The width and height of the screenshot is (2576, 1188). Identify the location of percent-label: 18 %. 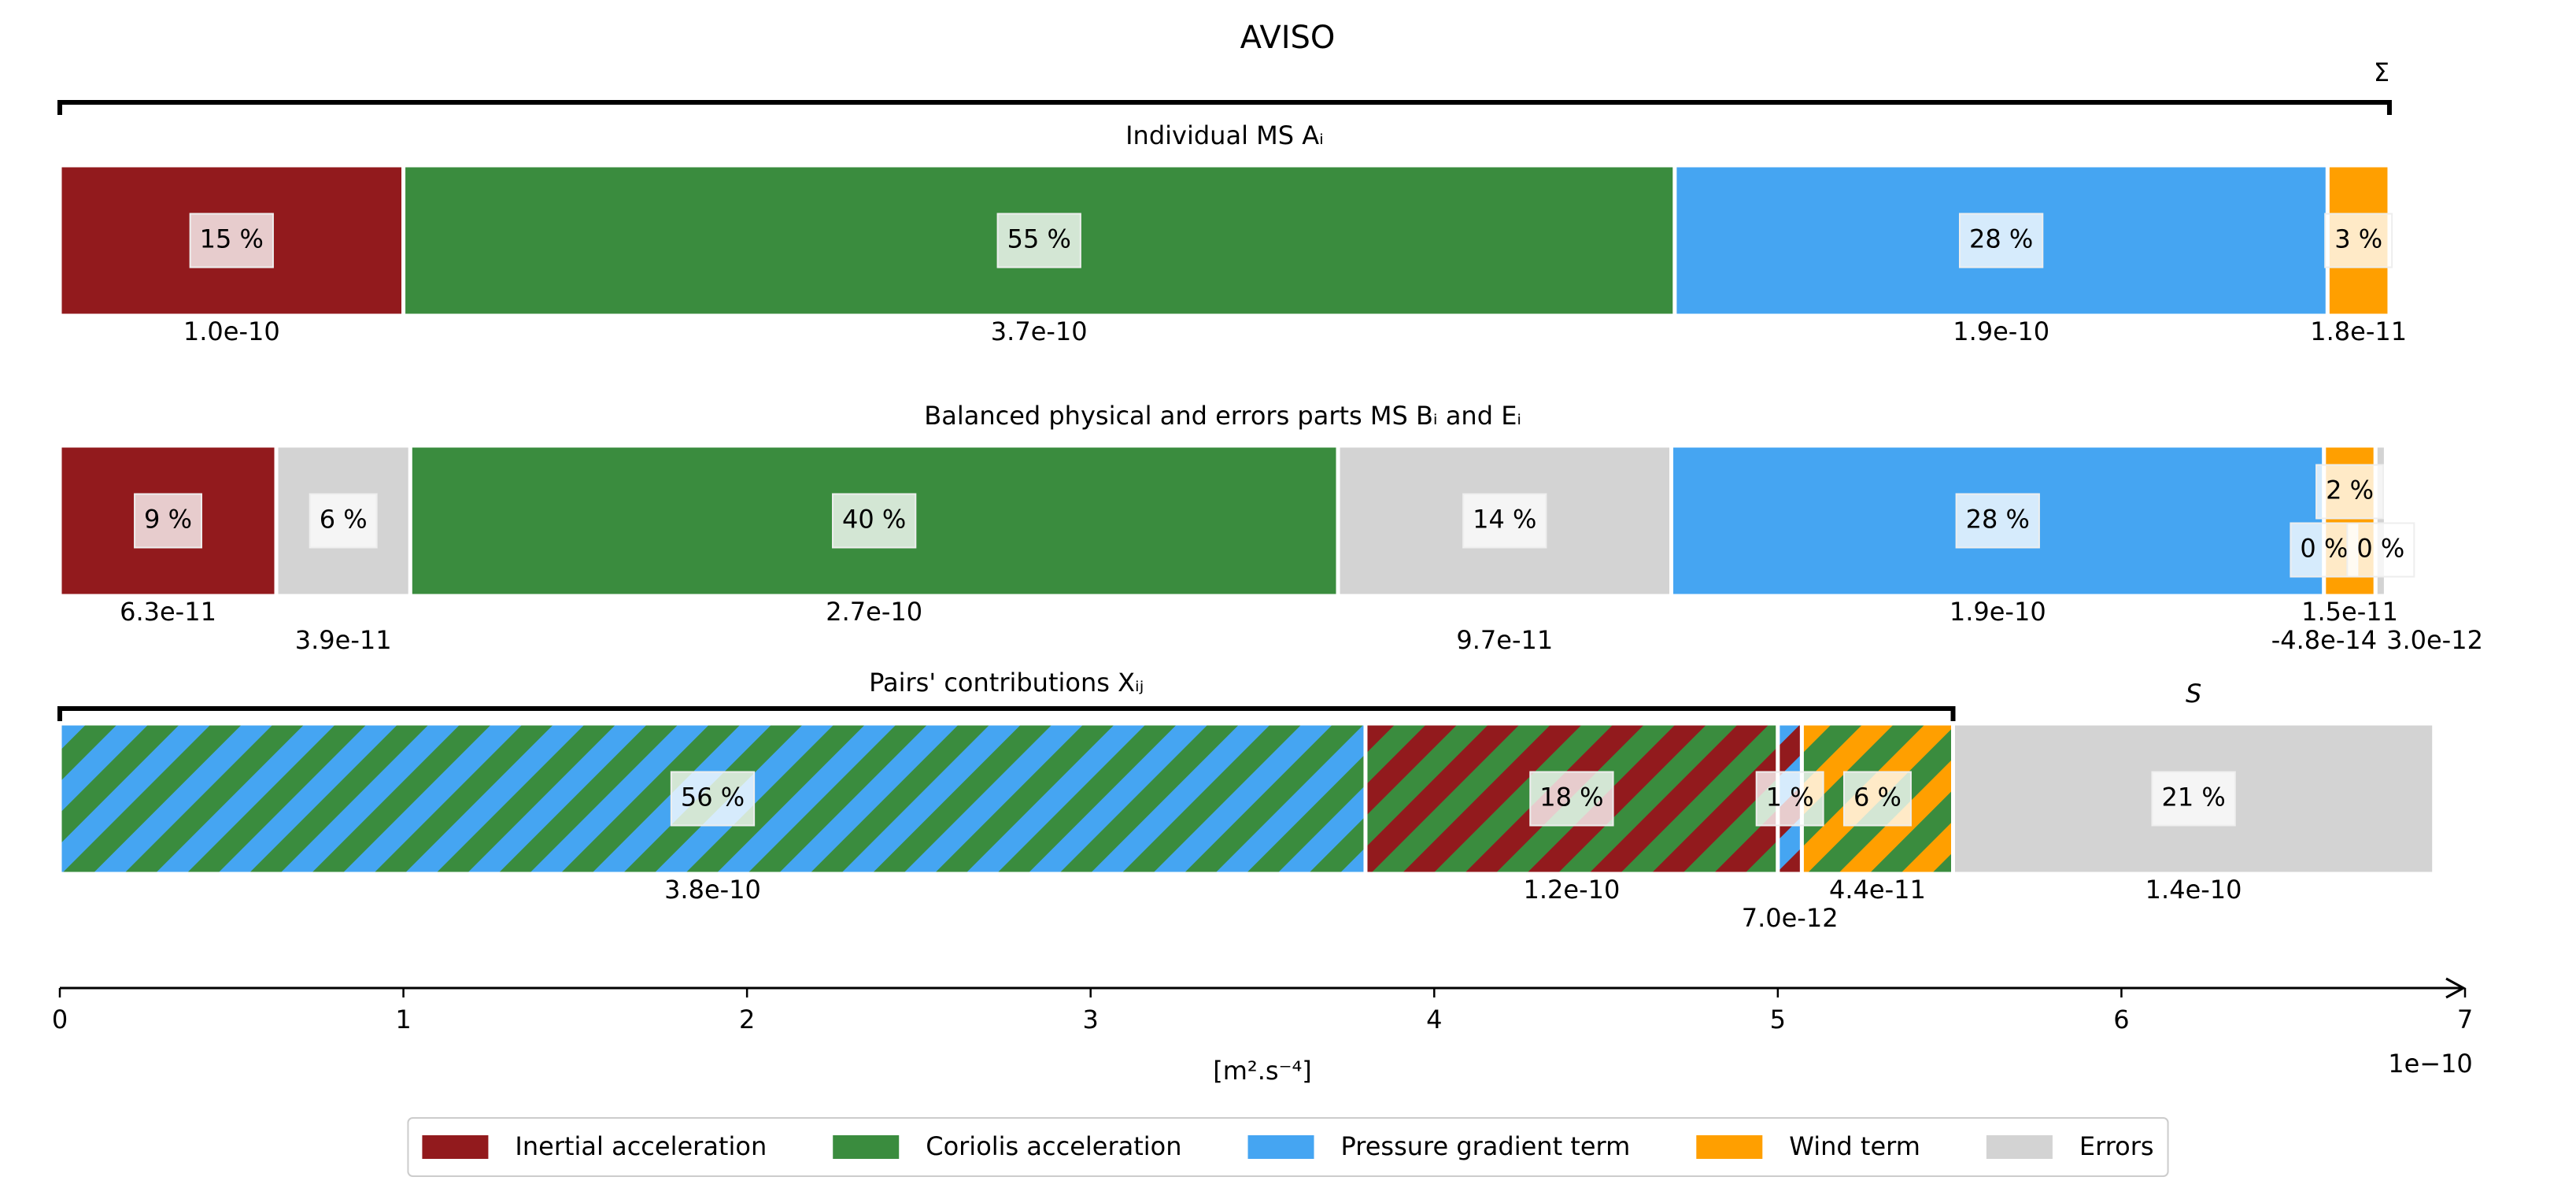
(1571, 799).